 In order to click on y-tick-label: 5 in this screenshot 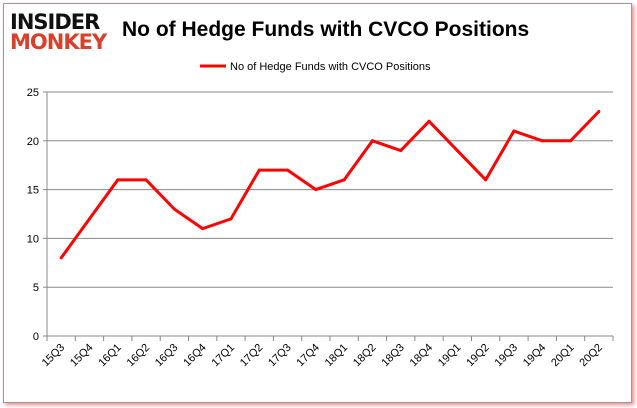, I will do `click(36, 288)`.